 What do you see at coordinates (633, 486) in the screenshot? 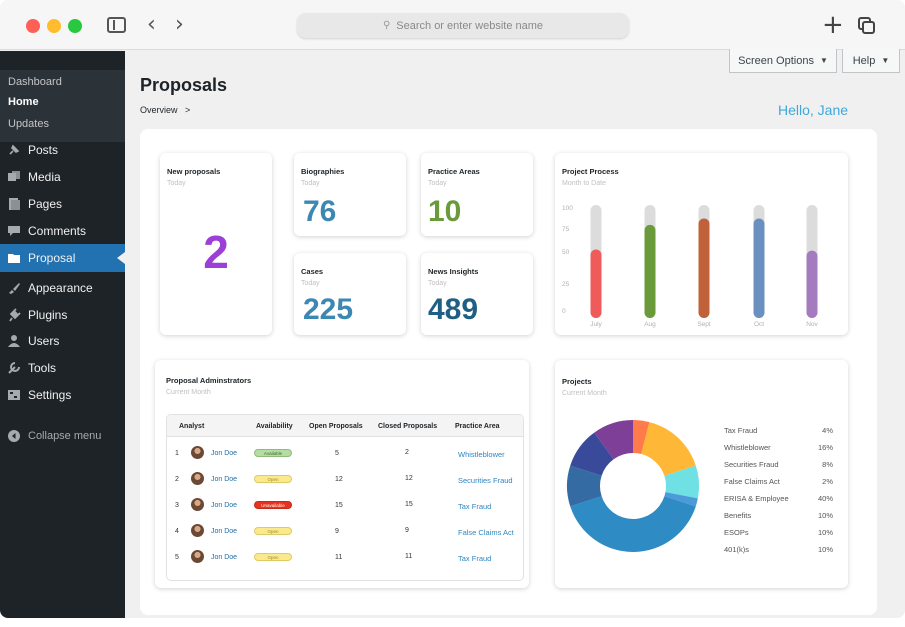
I see `projects-donut-chart` at bounding box center [633, 486].